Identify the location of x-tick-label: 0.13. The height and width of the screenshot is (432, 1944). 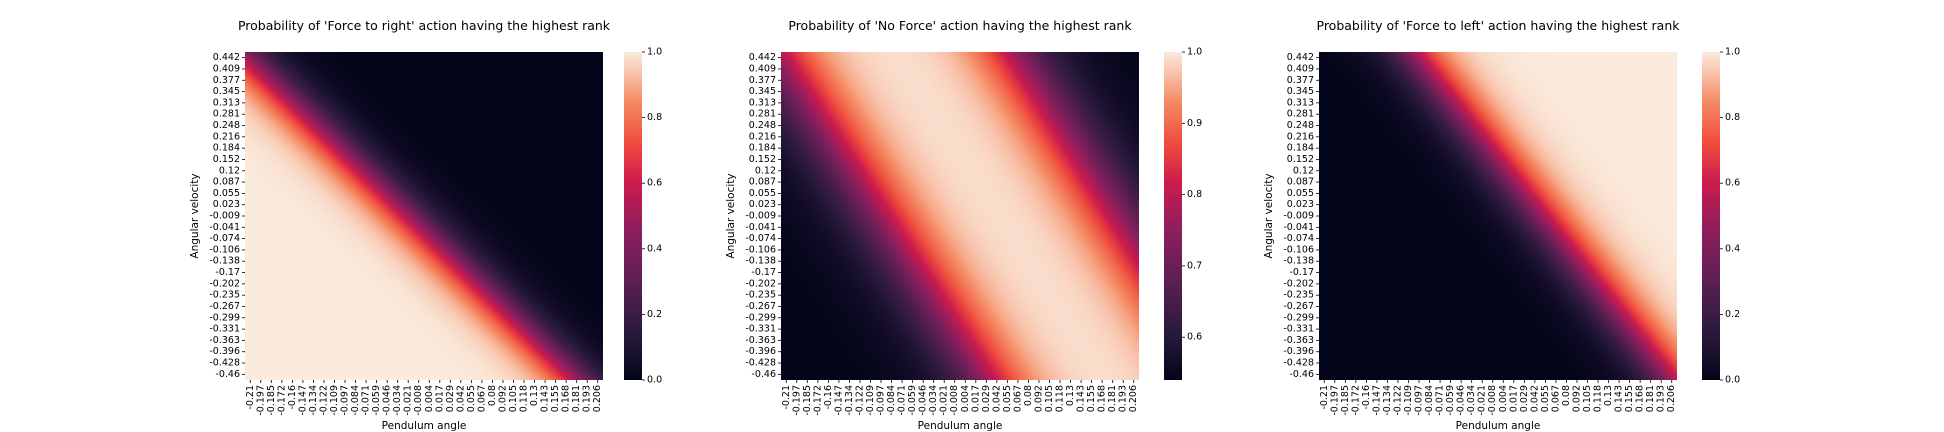
(1070, 395).